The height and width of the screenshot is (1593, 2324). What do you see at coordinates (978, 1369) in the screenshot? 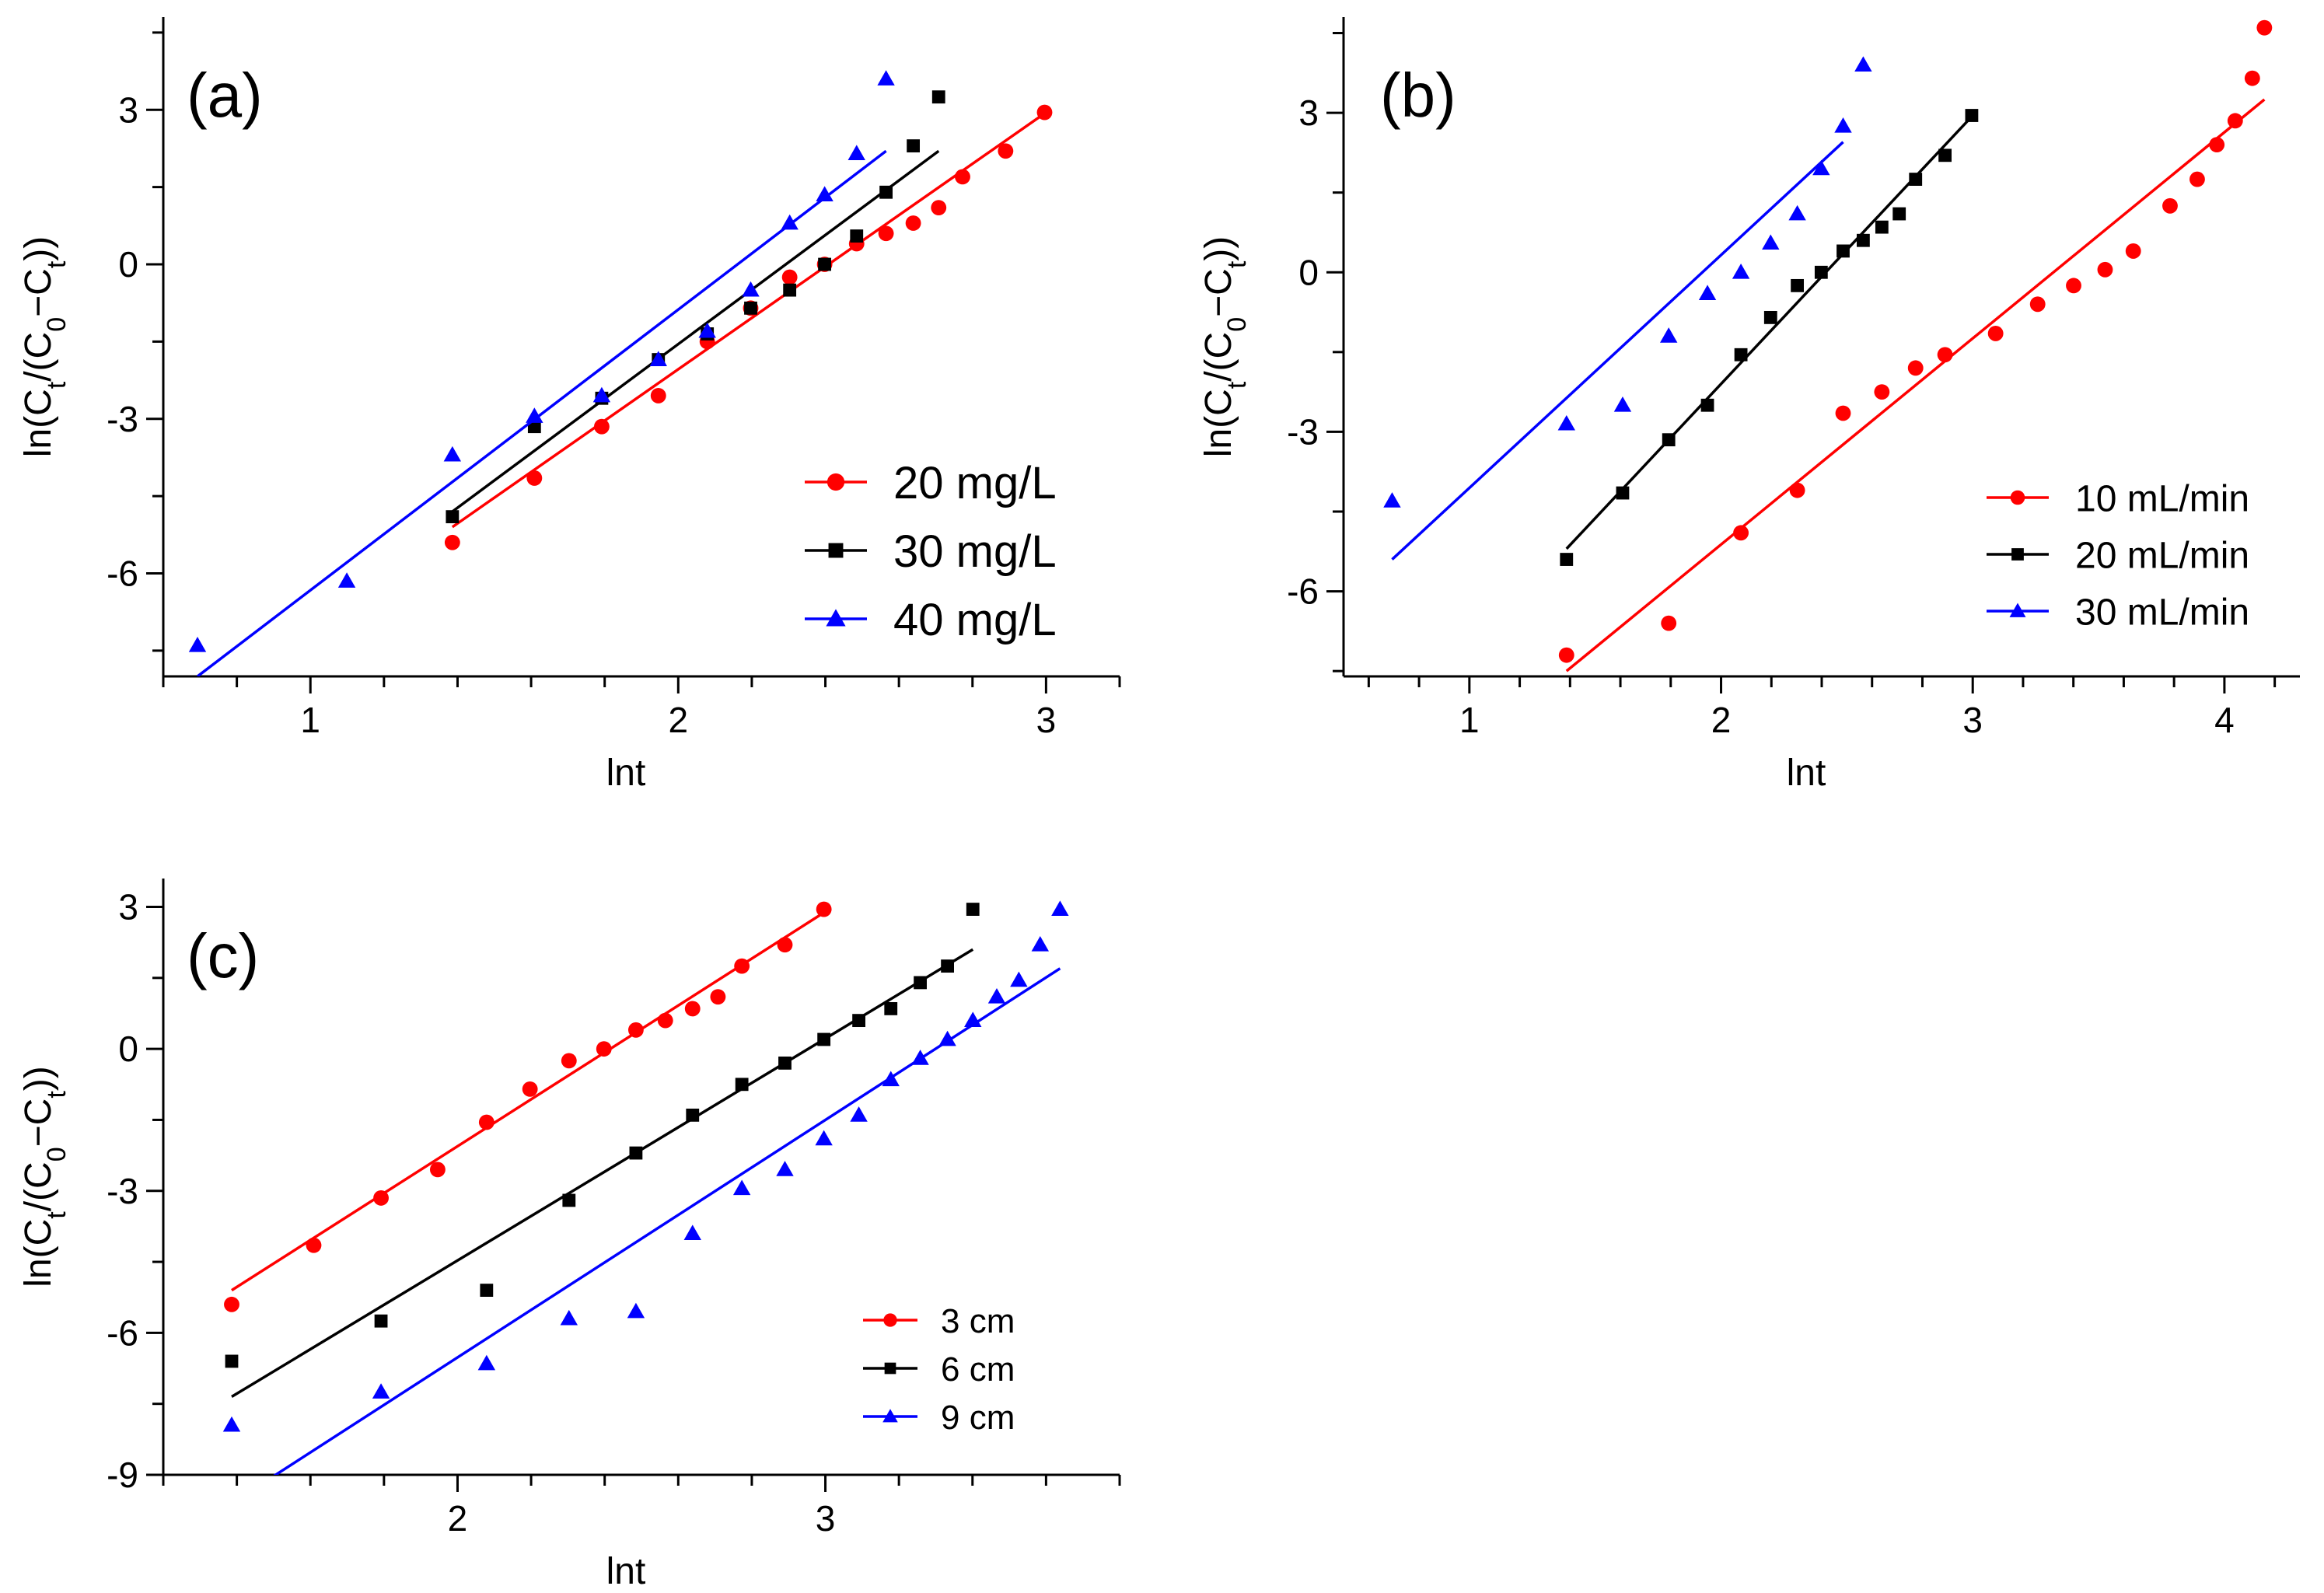
I see `legend-label: 6 cm` at bounding box center [978, 1369].